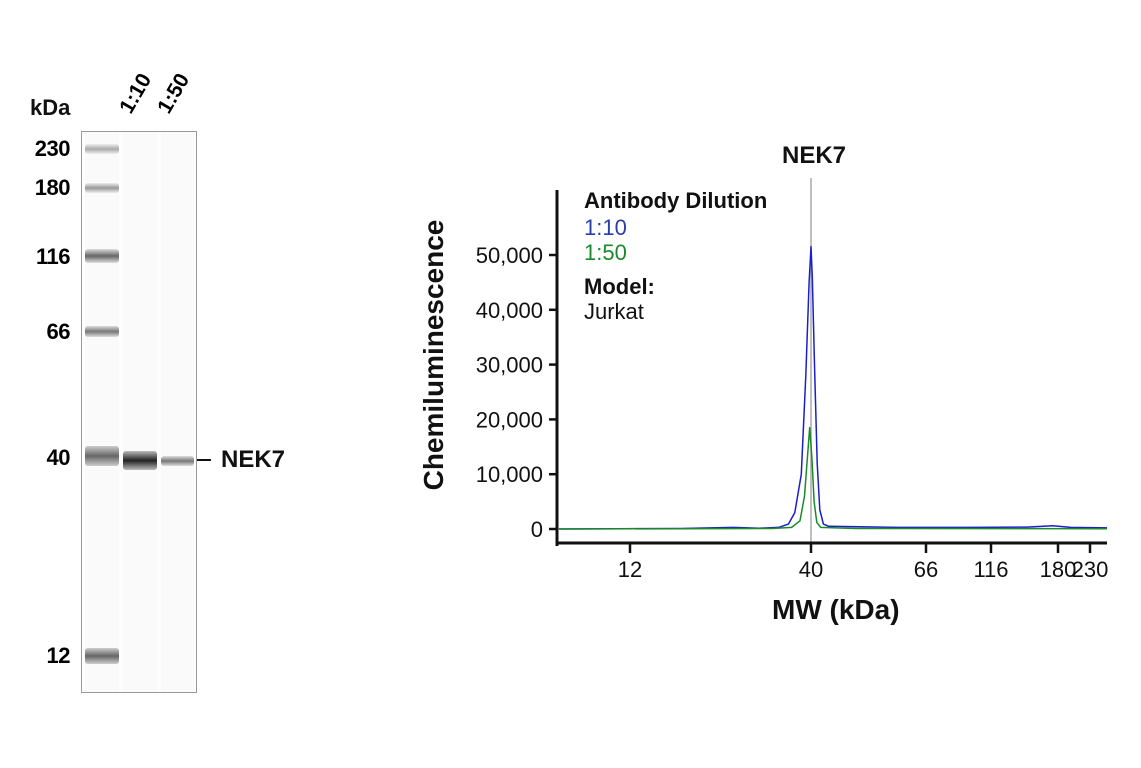 This screenshot has width=1141, height=768. I want to click on legend-title: Antibody Dilution, so click(676, 200).